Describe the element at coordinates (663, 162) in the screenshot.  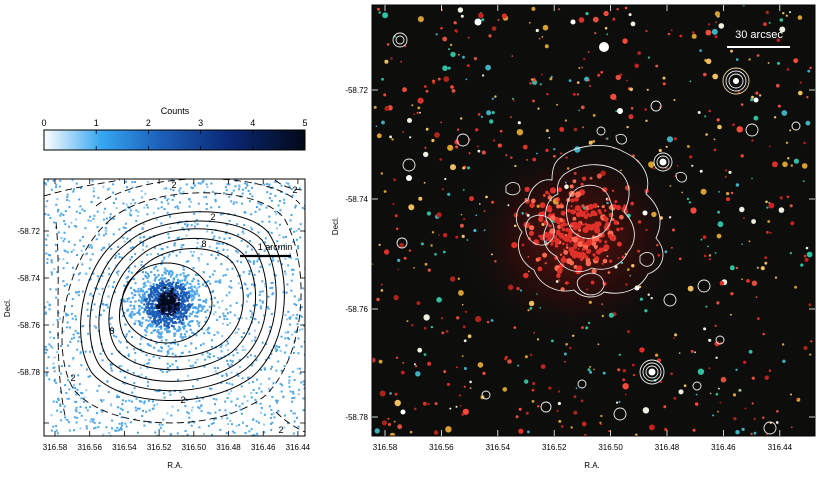
I see `bright-star` at that location.